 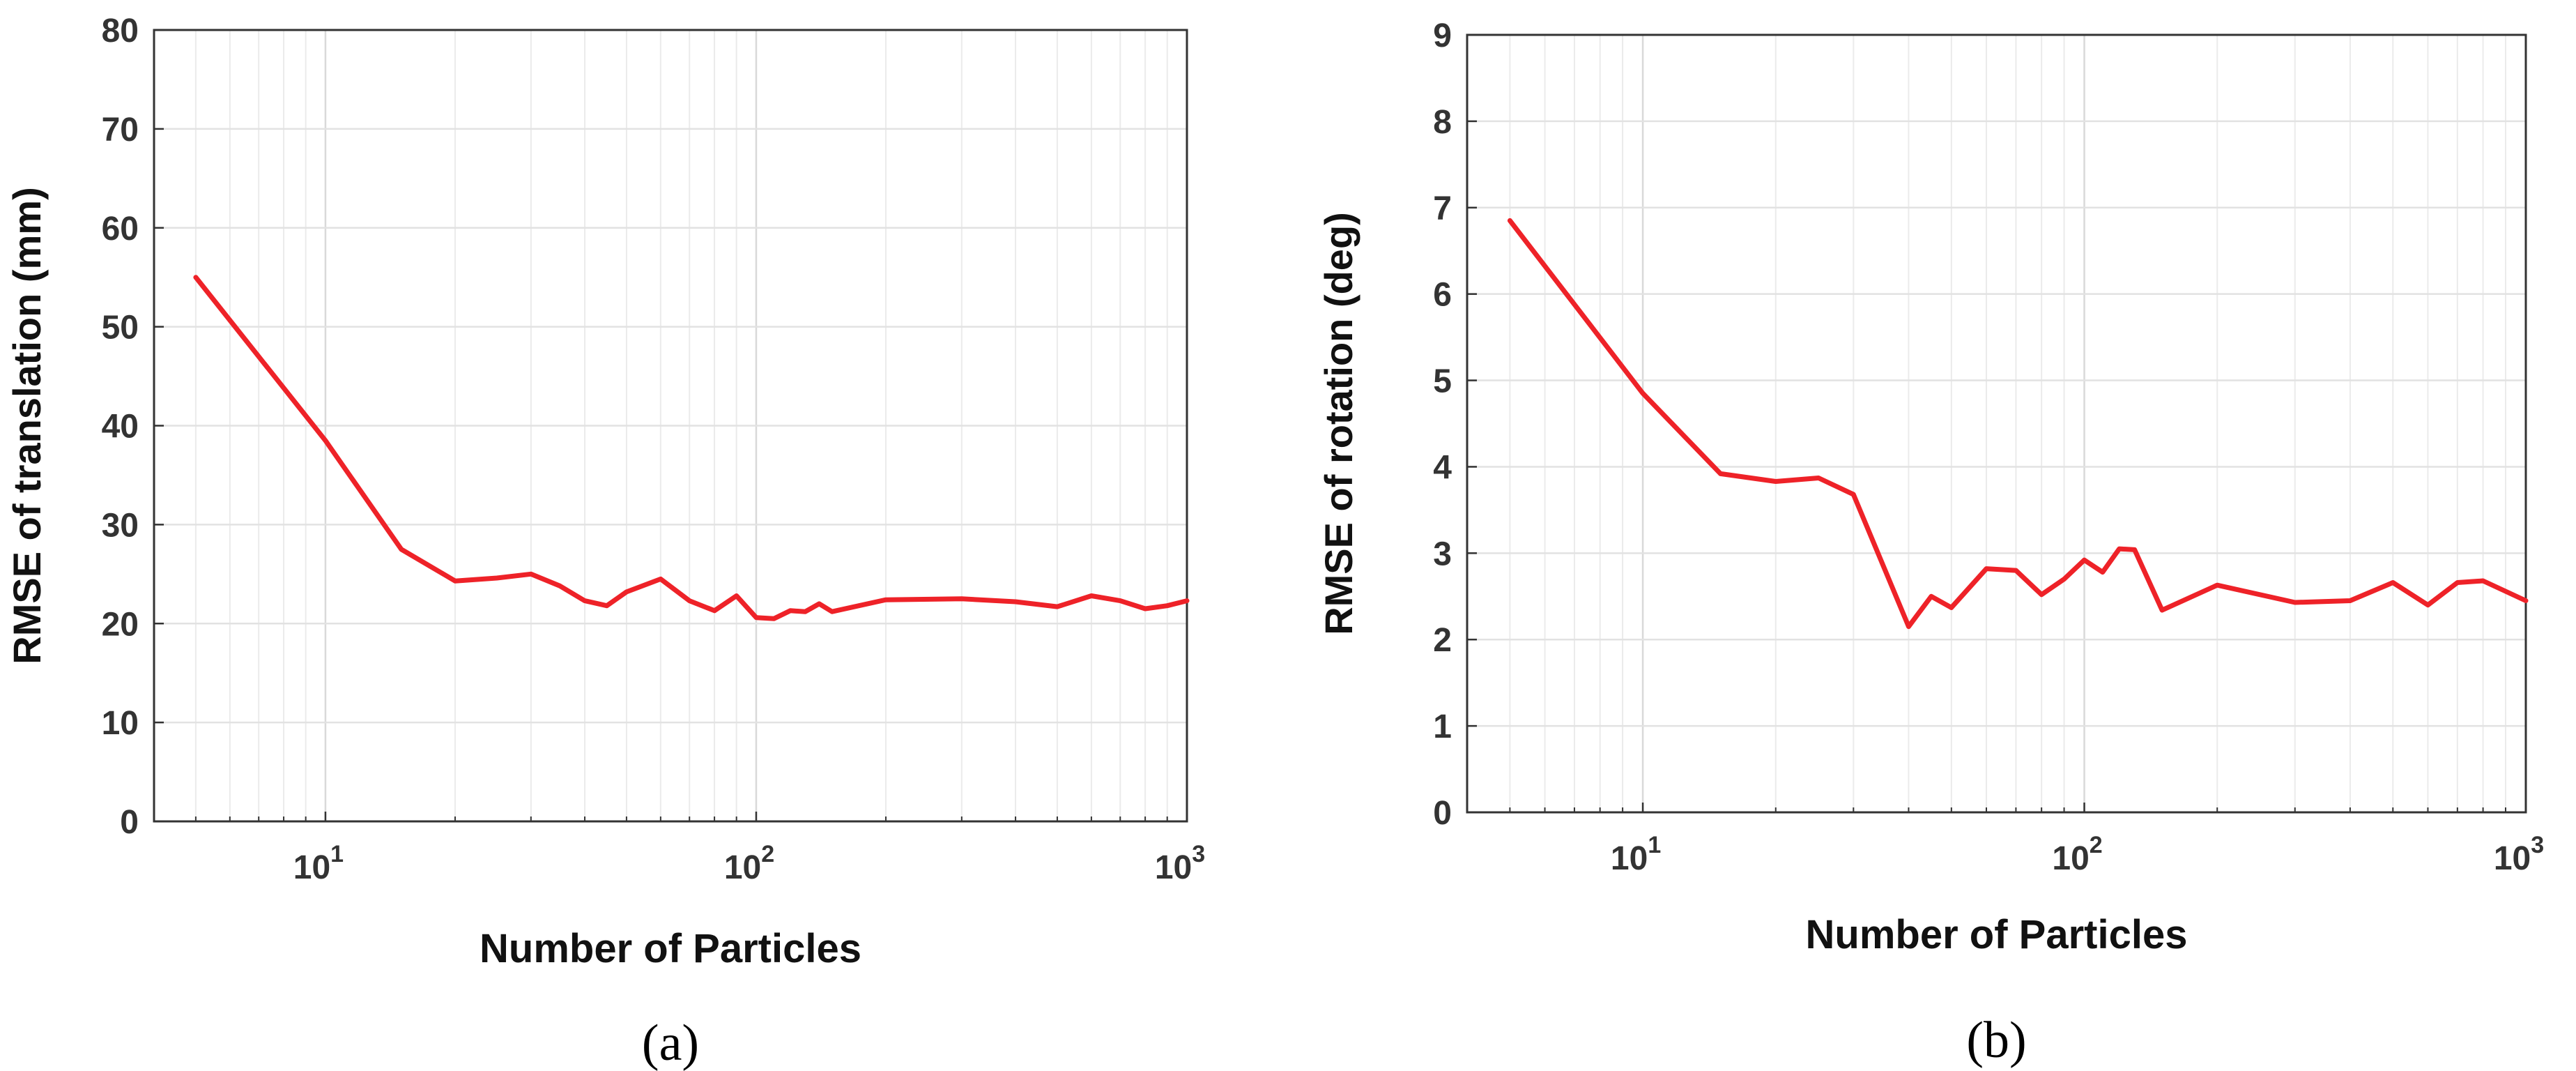 What do you see at coordinates (691, 448) in the screenshot?
I see `series-line` at bounding box center [691, 448].